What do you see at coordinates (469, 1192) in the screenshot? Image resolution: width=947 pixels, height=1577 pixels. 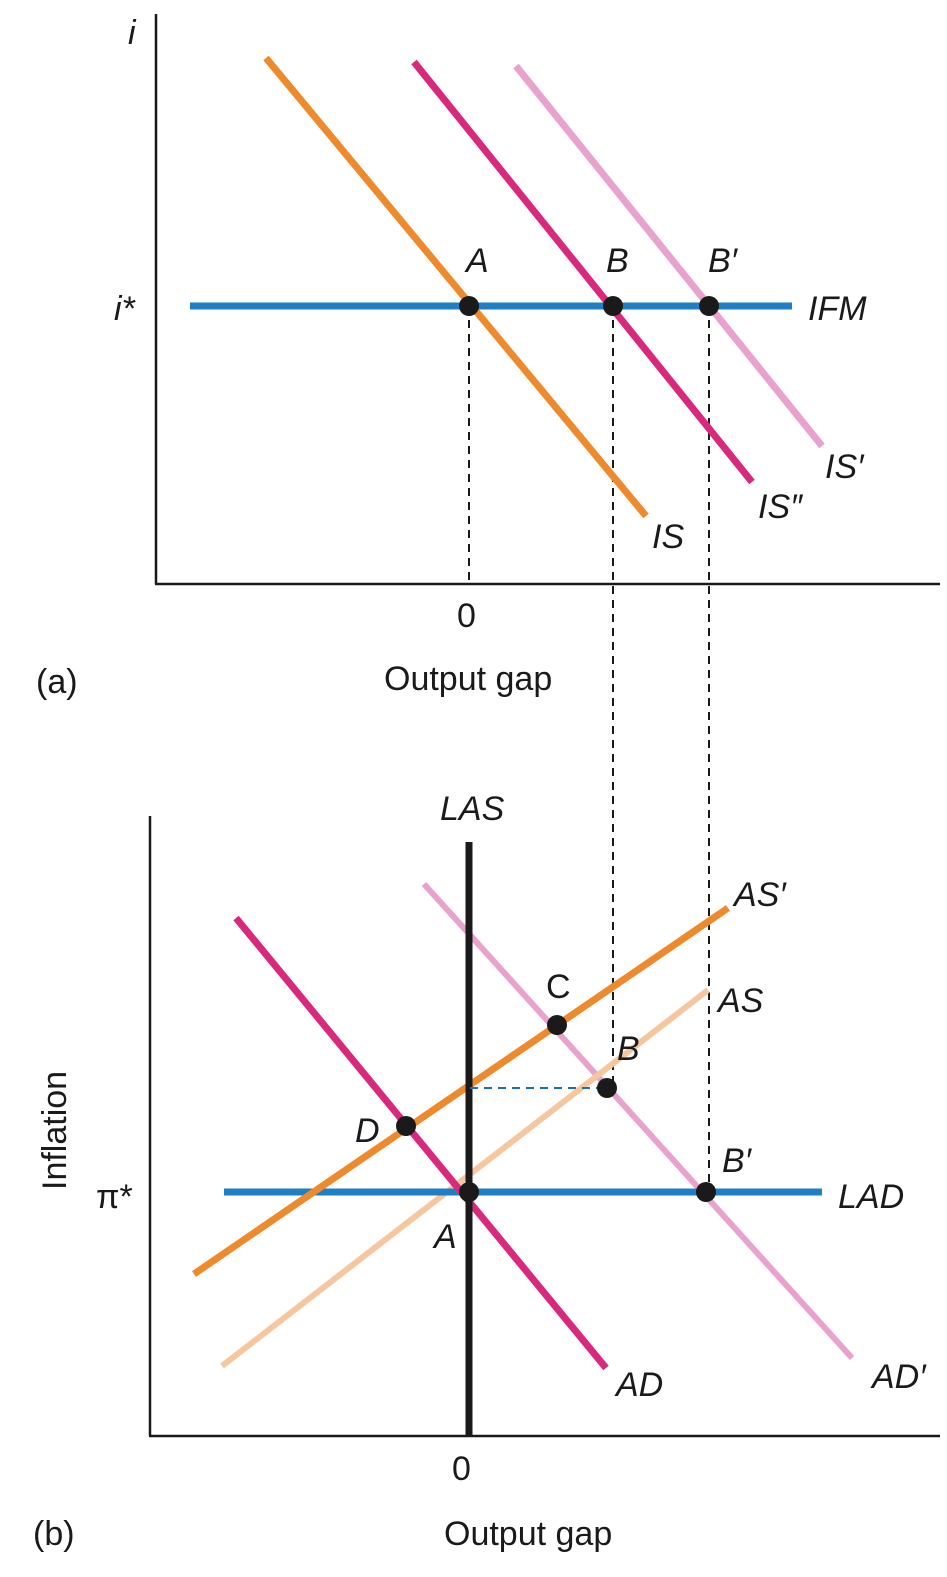 I see `point-a-marker-b` at bounding box center [469, 1192].